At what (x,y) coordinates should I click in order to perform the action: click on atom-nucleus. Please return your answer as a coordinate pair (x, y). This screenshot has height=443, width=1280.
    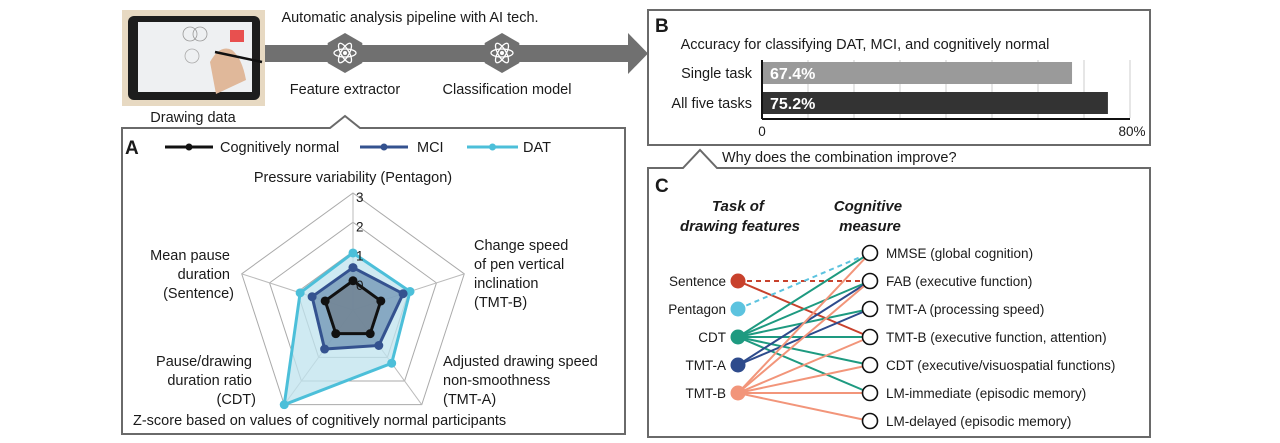
    Looking at the image, I should click on (345, 53).